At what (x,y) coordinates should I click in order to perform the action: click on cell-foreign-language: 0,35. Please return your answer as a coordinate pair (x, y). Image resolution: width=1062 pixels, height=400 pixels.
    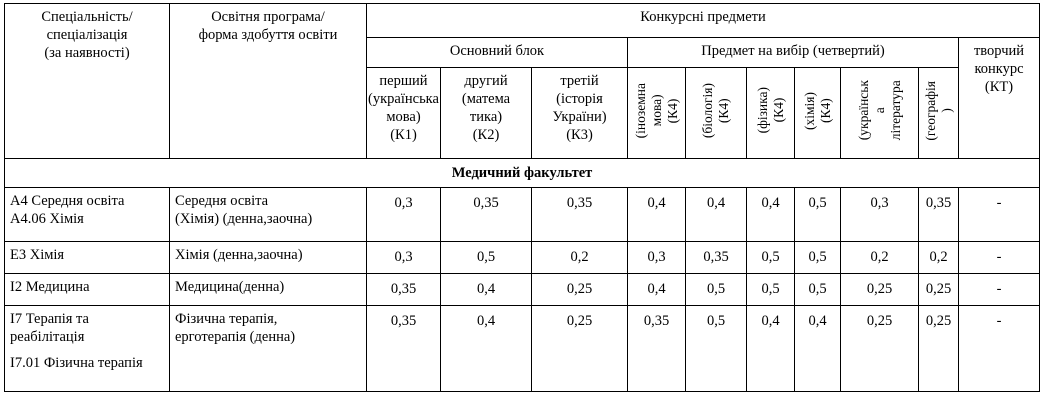
    Looking at the image, I should click on (656, 348).